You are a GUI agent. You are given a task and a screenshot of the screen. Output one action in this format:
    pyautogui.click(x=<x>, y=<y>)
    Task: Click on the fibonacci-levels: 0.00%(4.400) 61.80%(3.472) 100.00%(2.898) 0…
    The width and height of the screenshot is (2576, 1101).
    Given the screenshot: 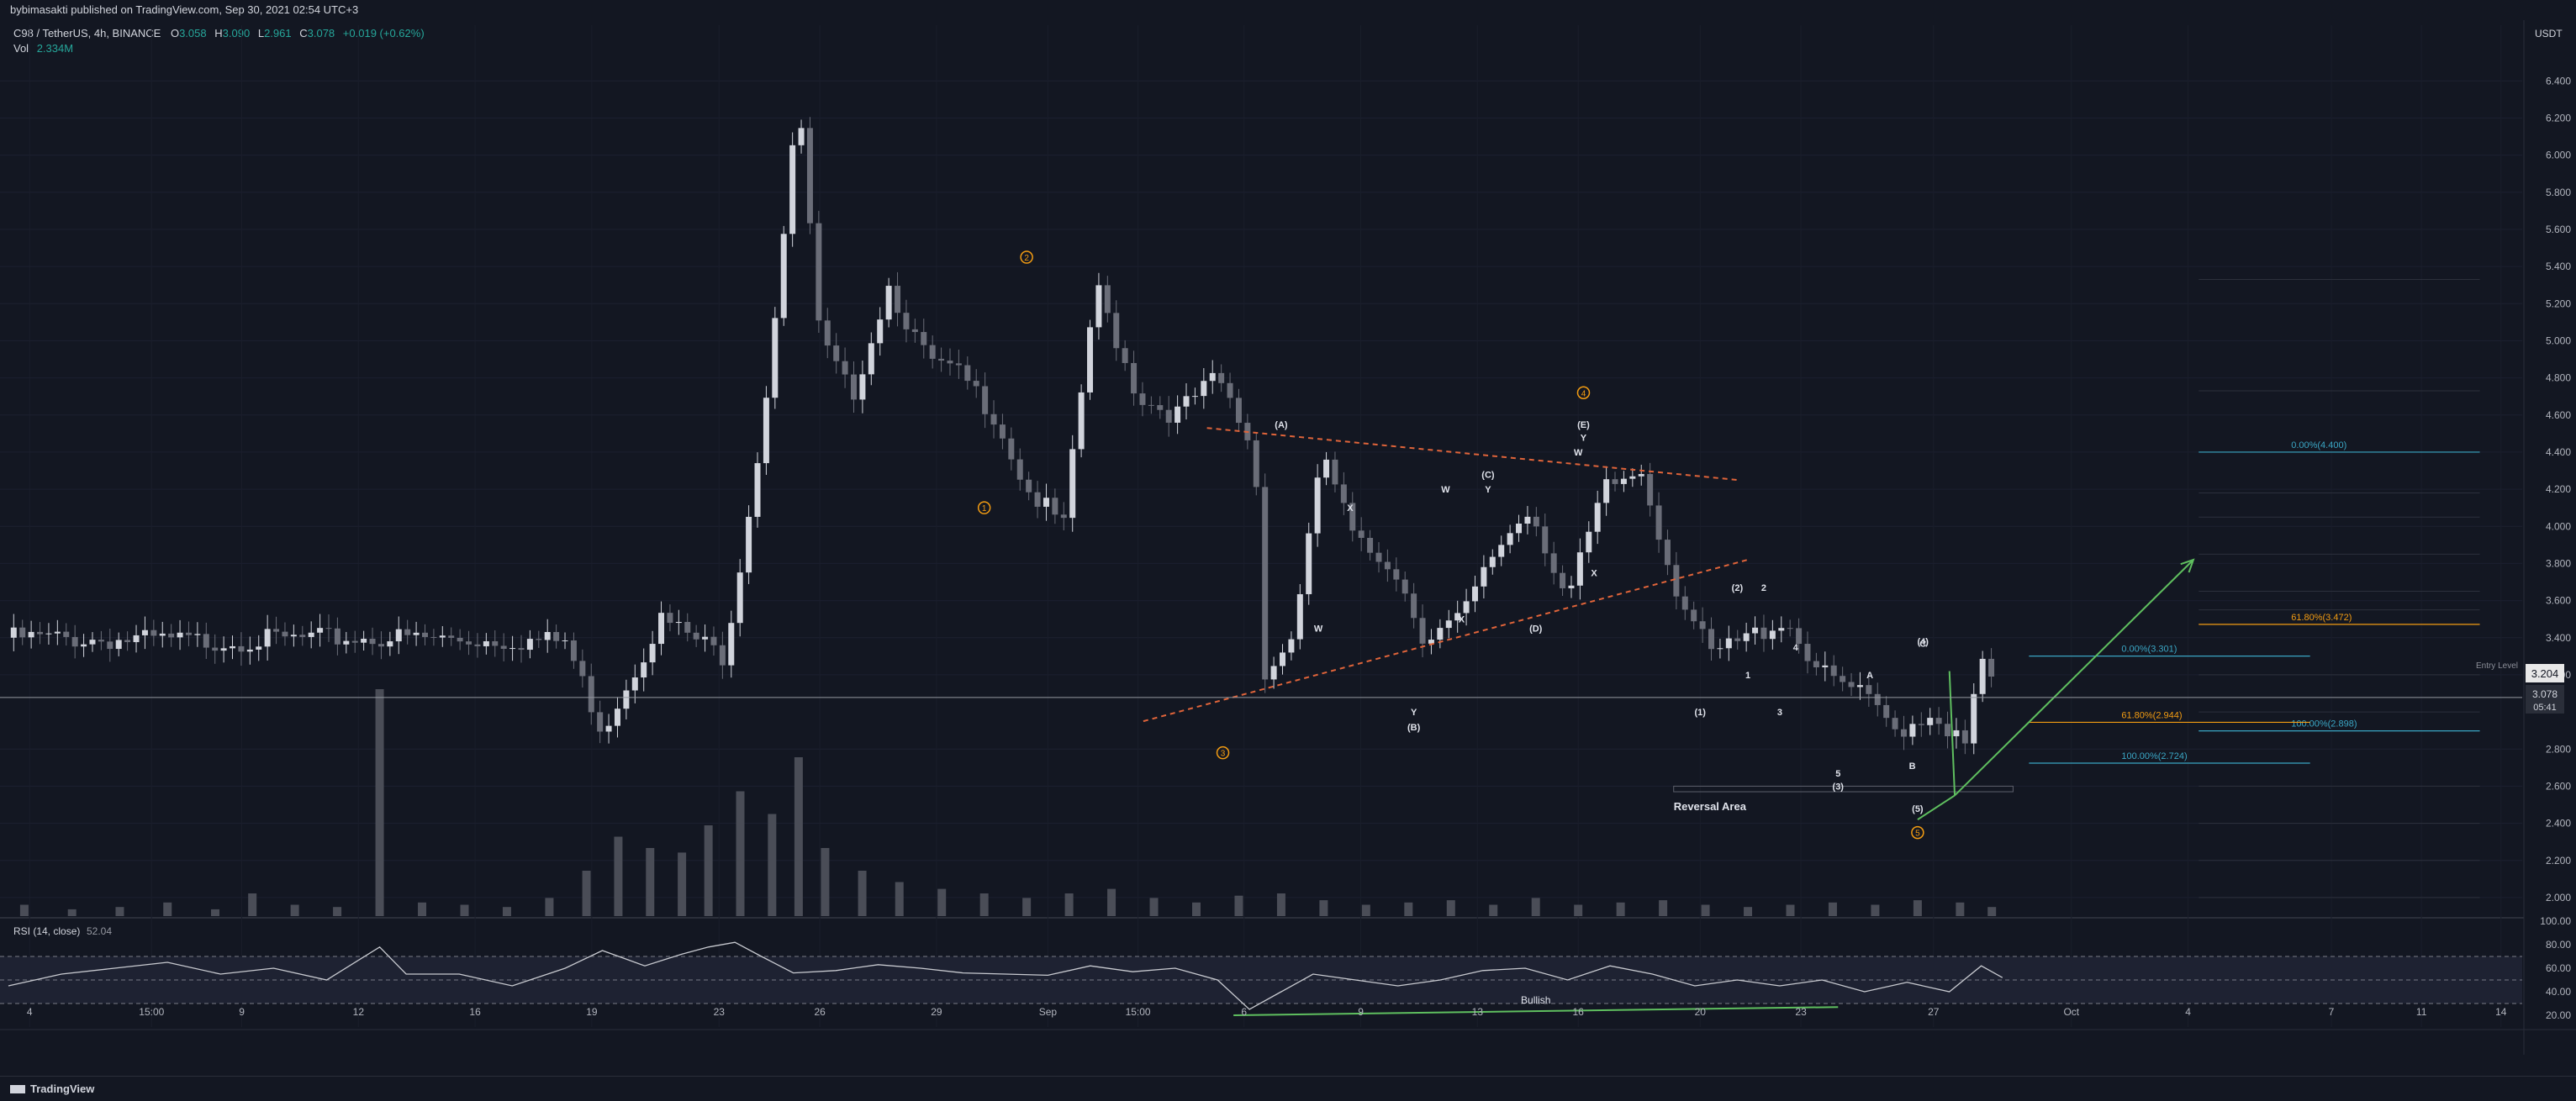 What is the action you would take?
    pyautogui.click(x=2255, y=588)
    